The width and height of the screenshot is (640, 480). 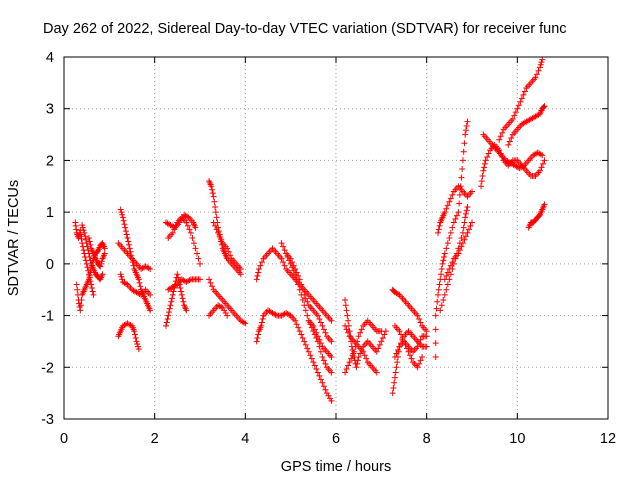 What do you see at coordinates (47, 368) in the screenshot?
I see `y-tick-label: -2` at bounding box center [47, 368].